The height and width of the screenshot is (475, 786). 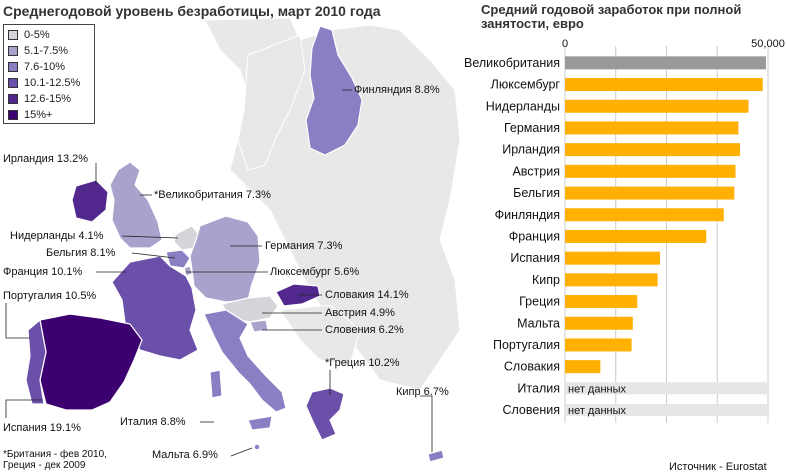 What do you see at coordinates (315, 272) in the screenshot?
I see `label-luxembourg: Люксембург 5.6%` at bounding box center [315, 272].